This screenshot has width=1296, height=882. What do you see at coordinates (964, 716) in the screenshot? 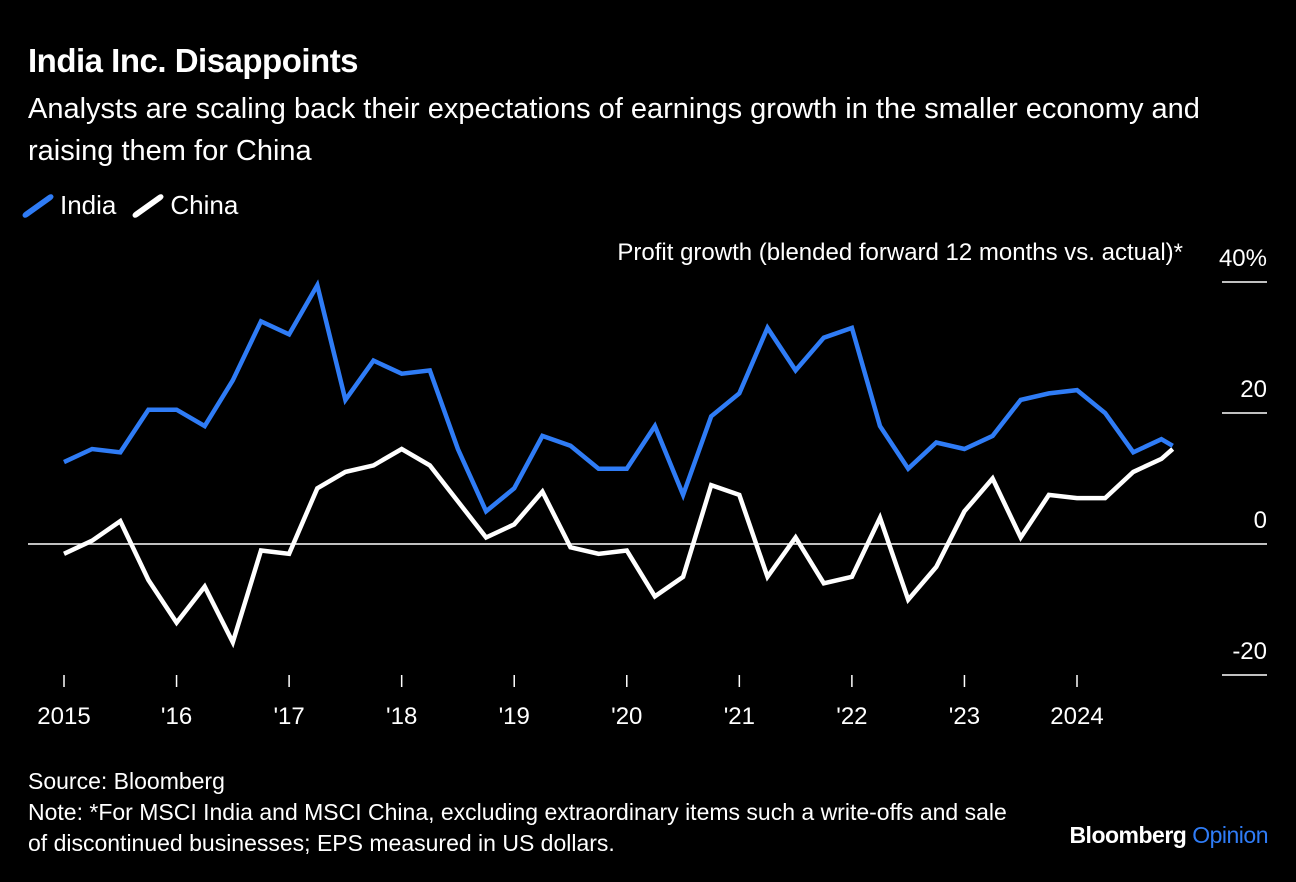
I see `x-tick-label: '23` at bounding box center [964, 716].